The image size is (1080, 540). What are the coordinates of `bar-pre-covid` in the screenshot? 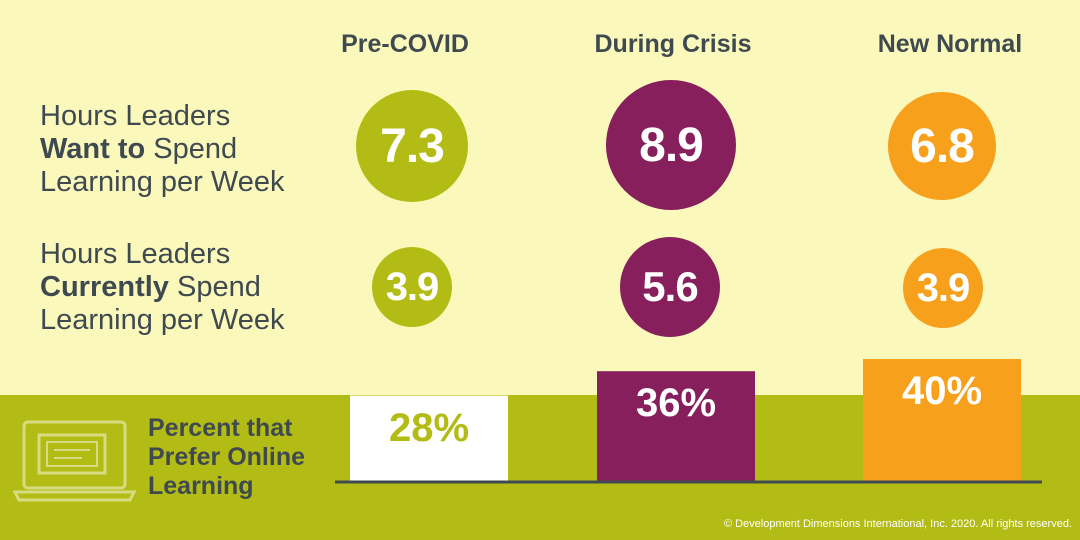 It's located at (429, 438).